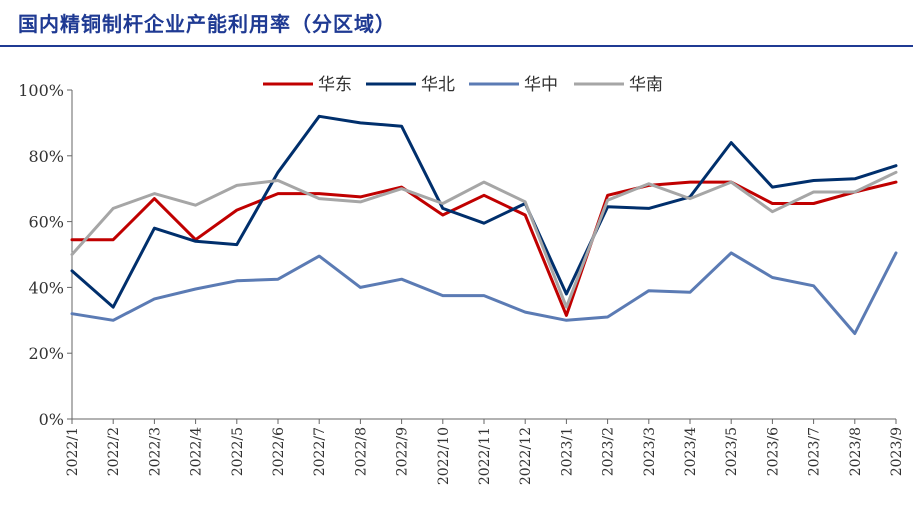 The height and width of the screenshot is (516, 913). Describe the element at coordinates (646, 85) in the screenshot. I see `legend-label-3: 华南` at that location.